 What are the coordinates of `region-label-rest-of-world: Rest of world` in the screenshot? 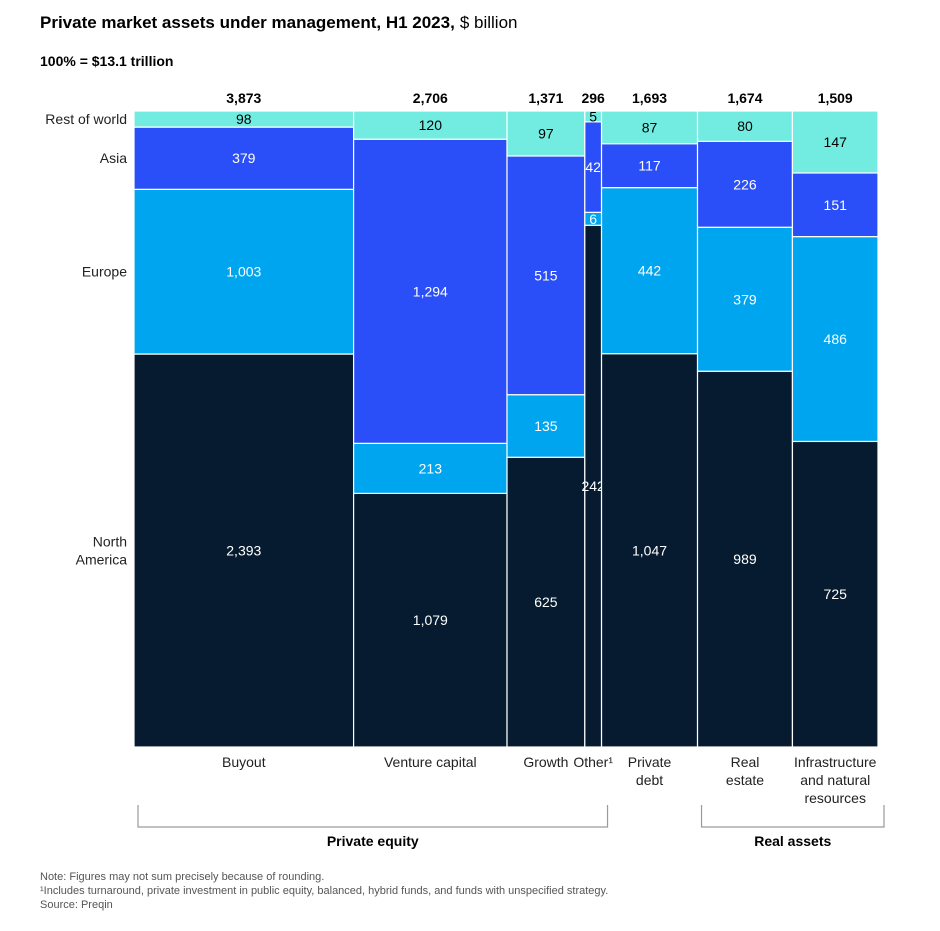 It's located at (86, 119).